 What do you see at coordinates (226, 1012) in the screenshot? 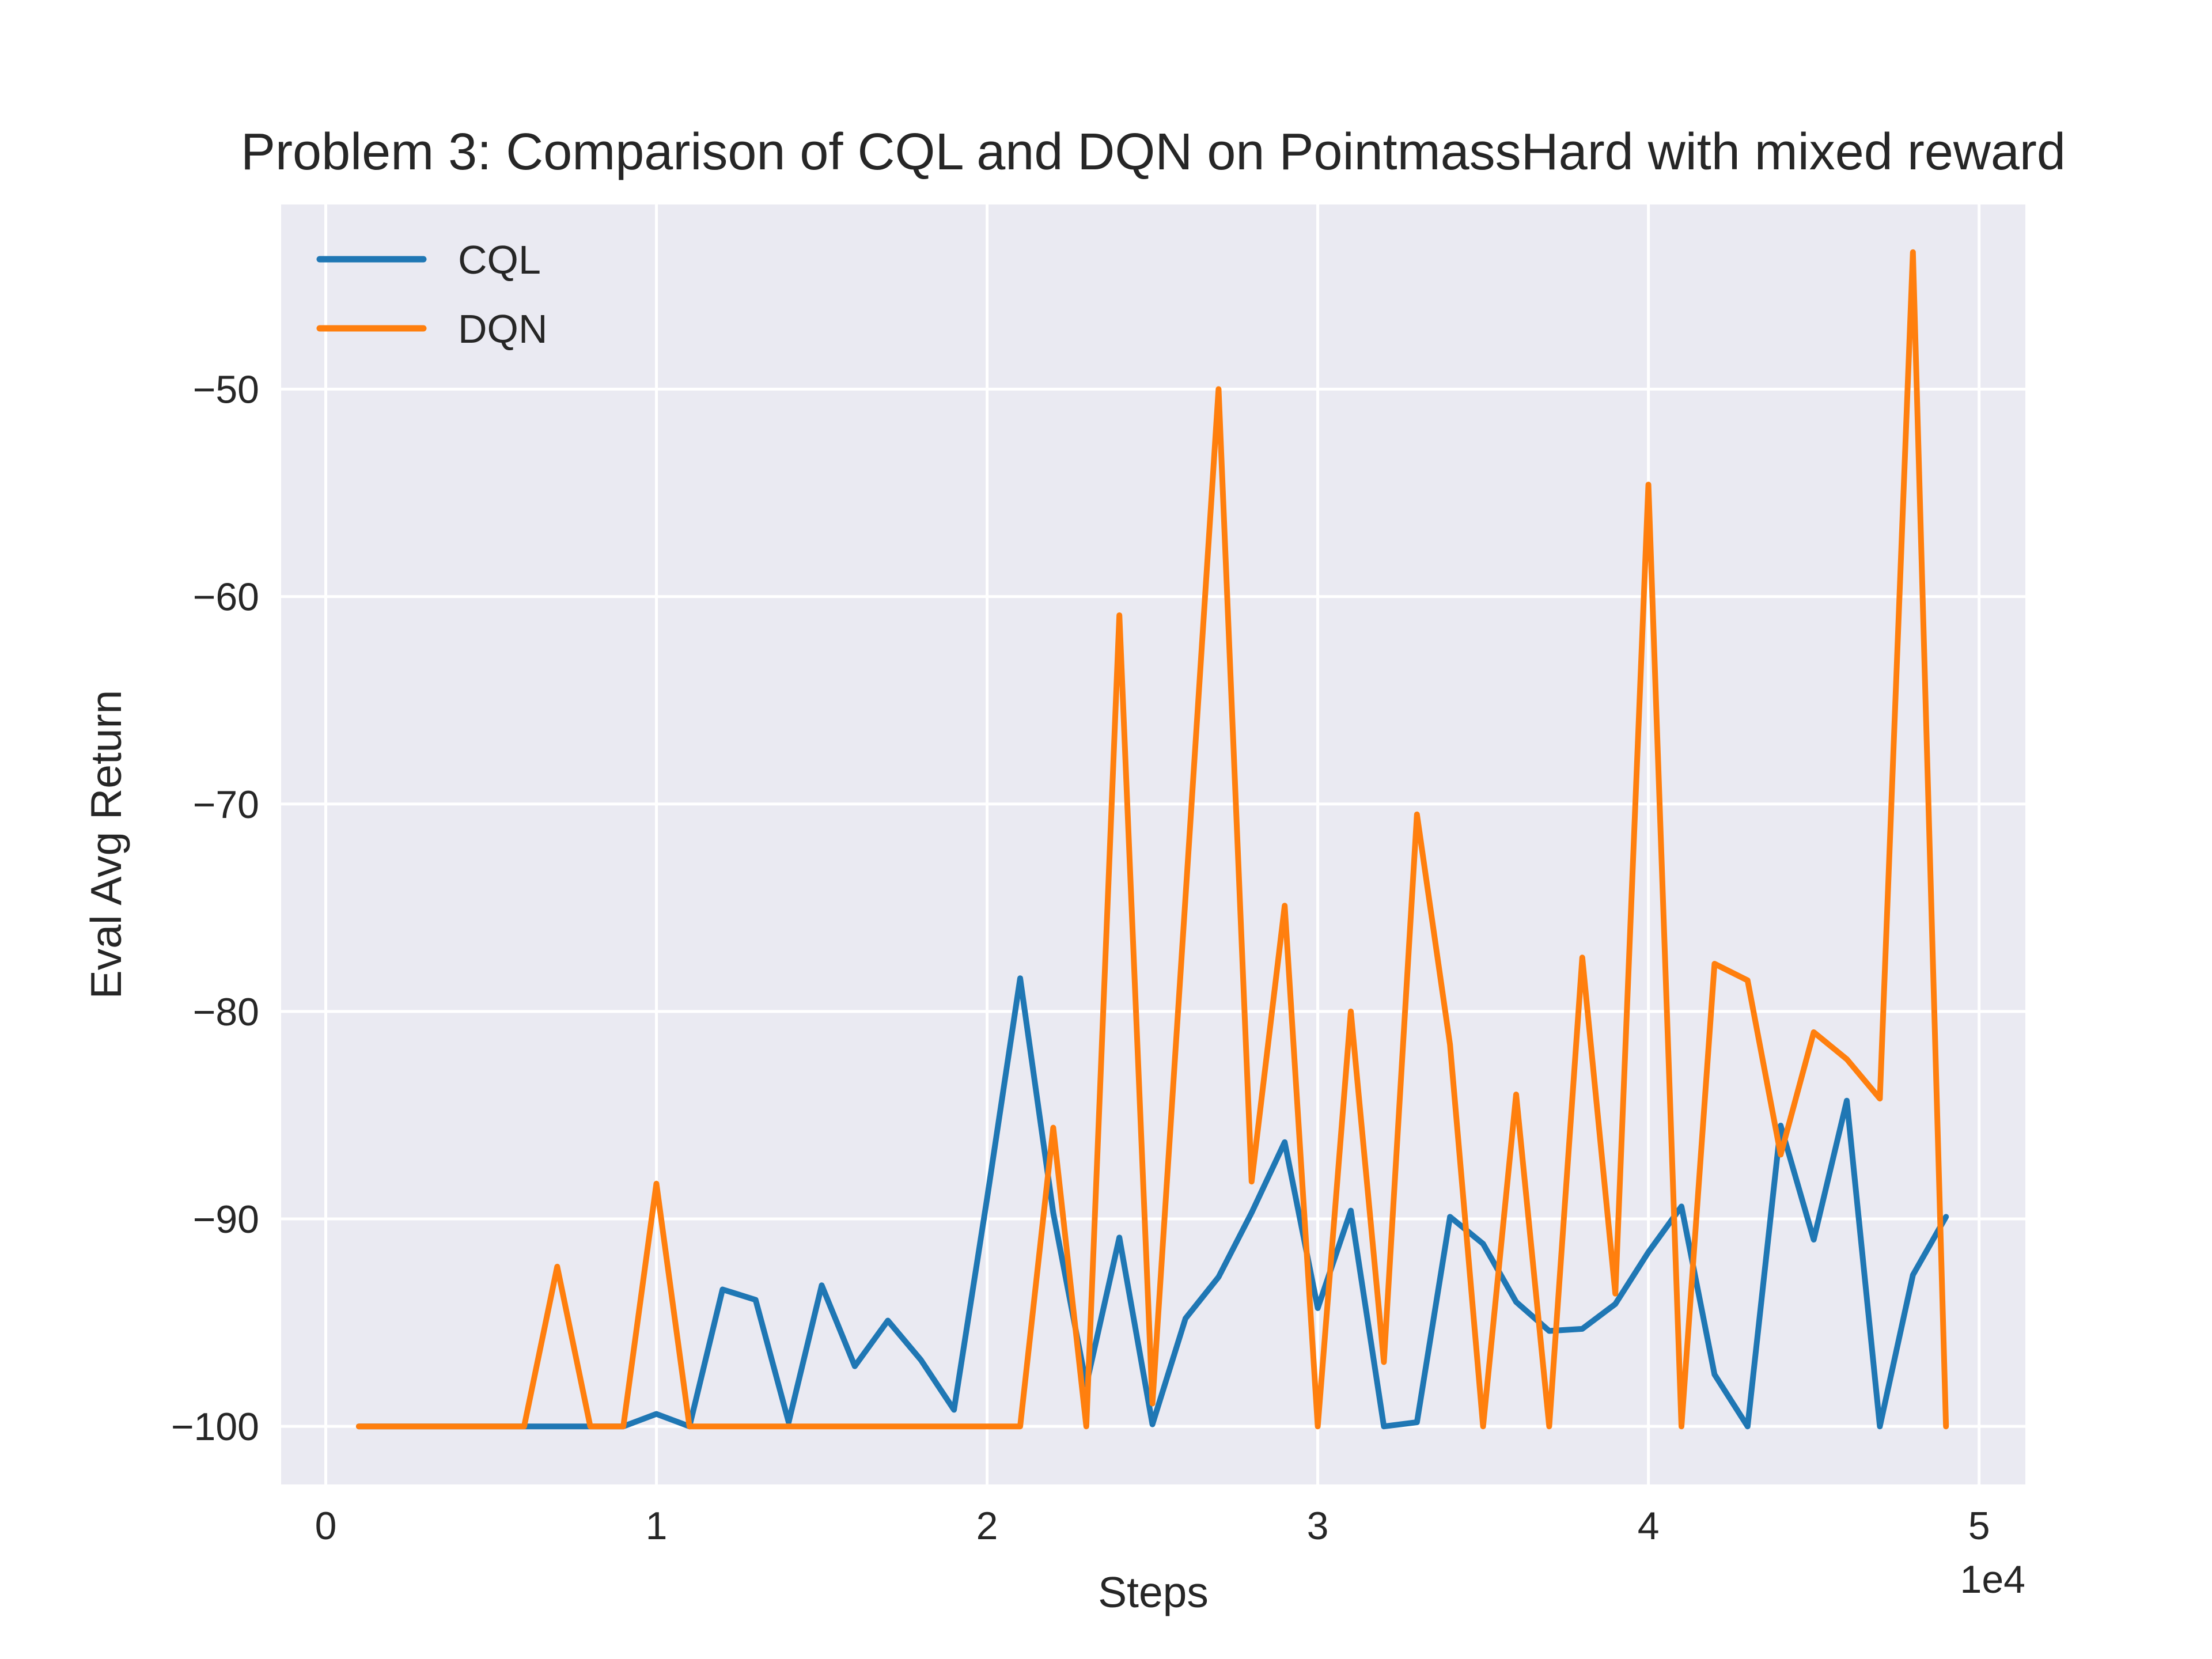
I see `y-tick-label: −80` at bounding box center [226, 1012].